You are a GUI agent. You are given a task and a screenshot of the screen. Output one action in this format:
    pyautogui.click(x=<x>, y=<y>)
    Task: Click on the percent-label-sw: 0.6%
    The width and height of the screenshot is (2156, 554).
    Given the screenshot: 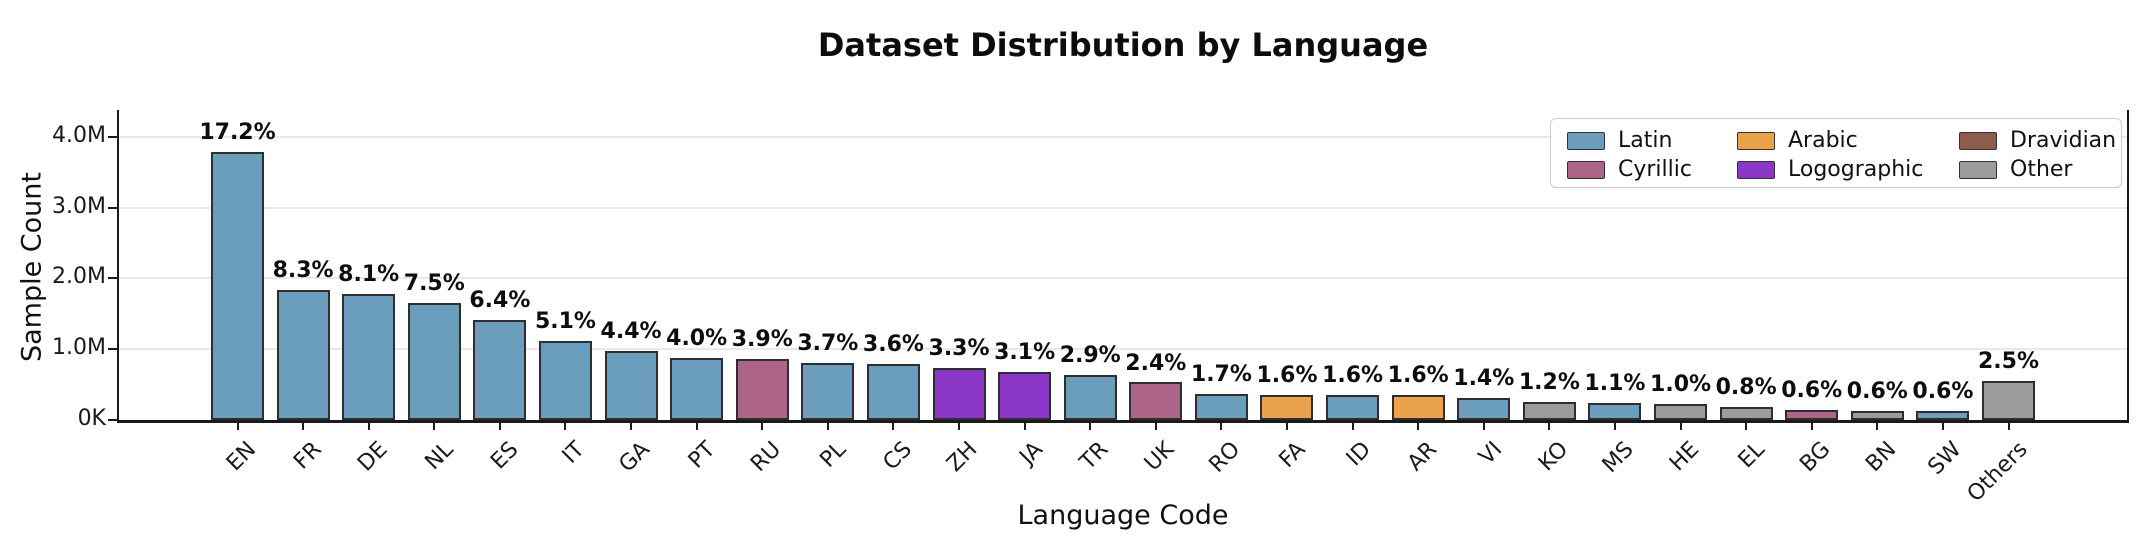 What is the action you would take?
    pyautogui.click(x=1943, y=391)
    